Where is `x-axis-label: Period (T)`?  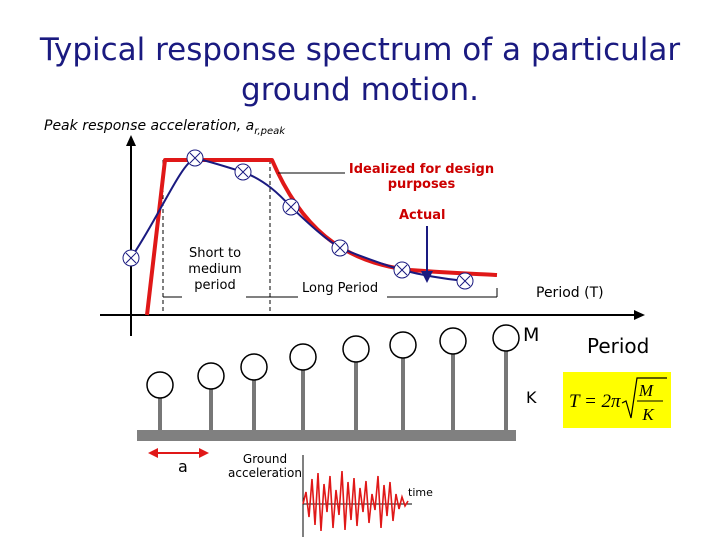
x-axis-label: Period (T) is located at coordinates (570, 293).